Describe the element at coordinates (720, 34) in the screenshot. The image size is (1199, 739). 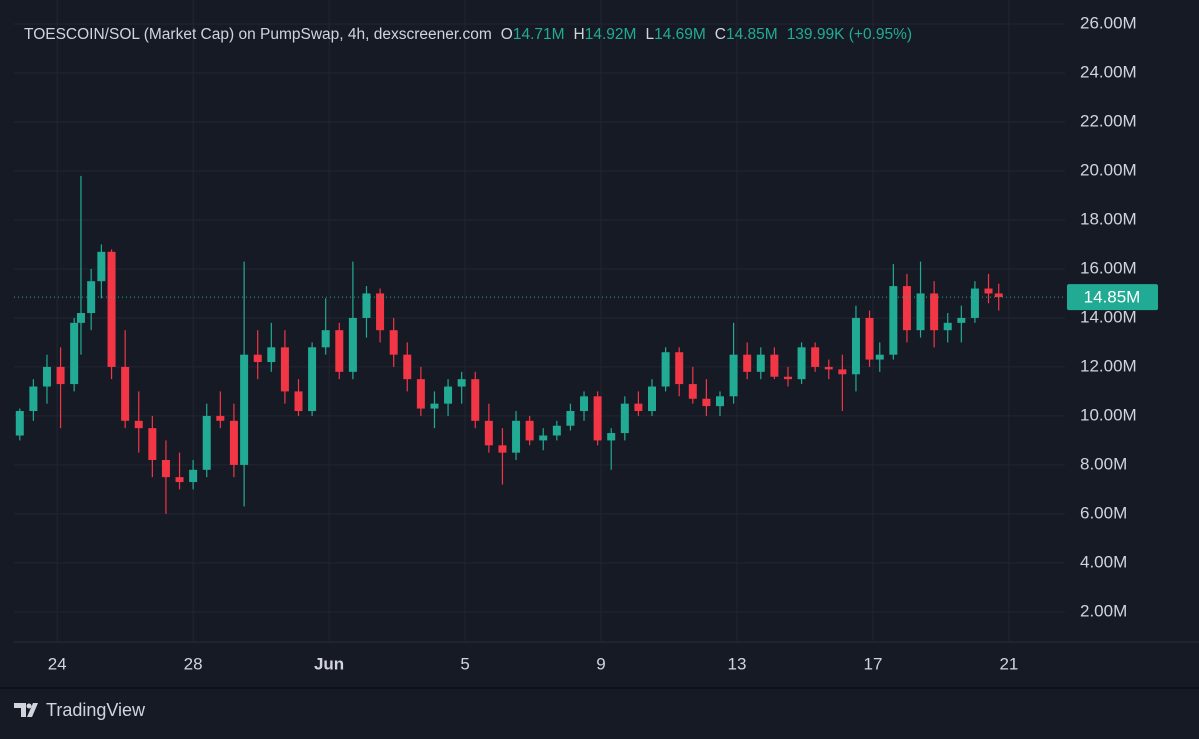
I see `ohlc-label: C` at that location.